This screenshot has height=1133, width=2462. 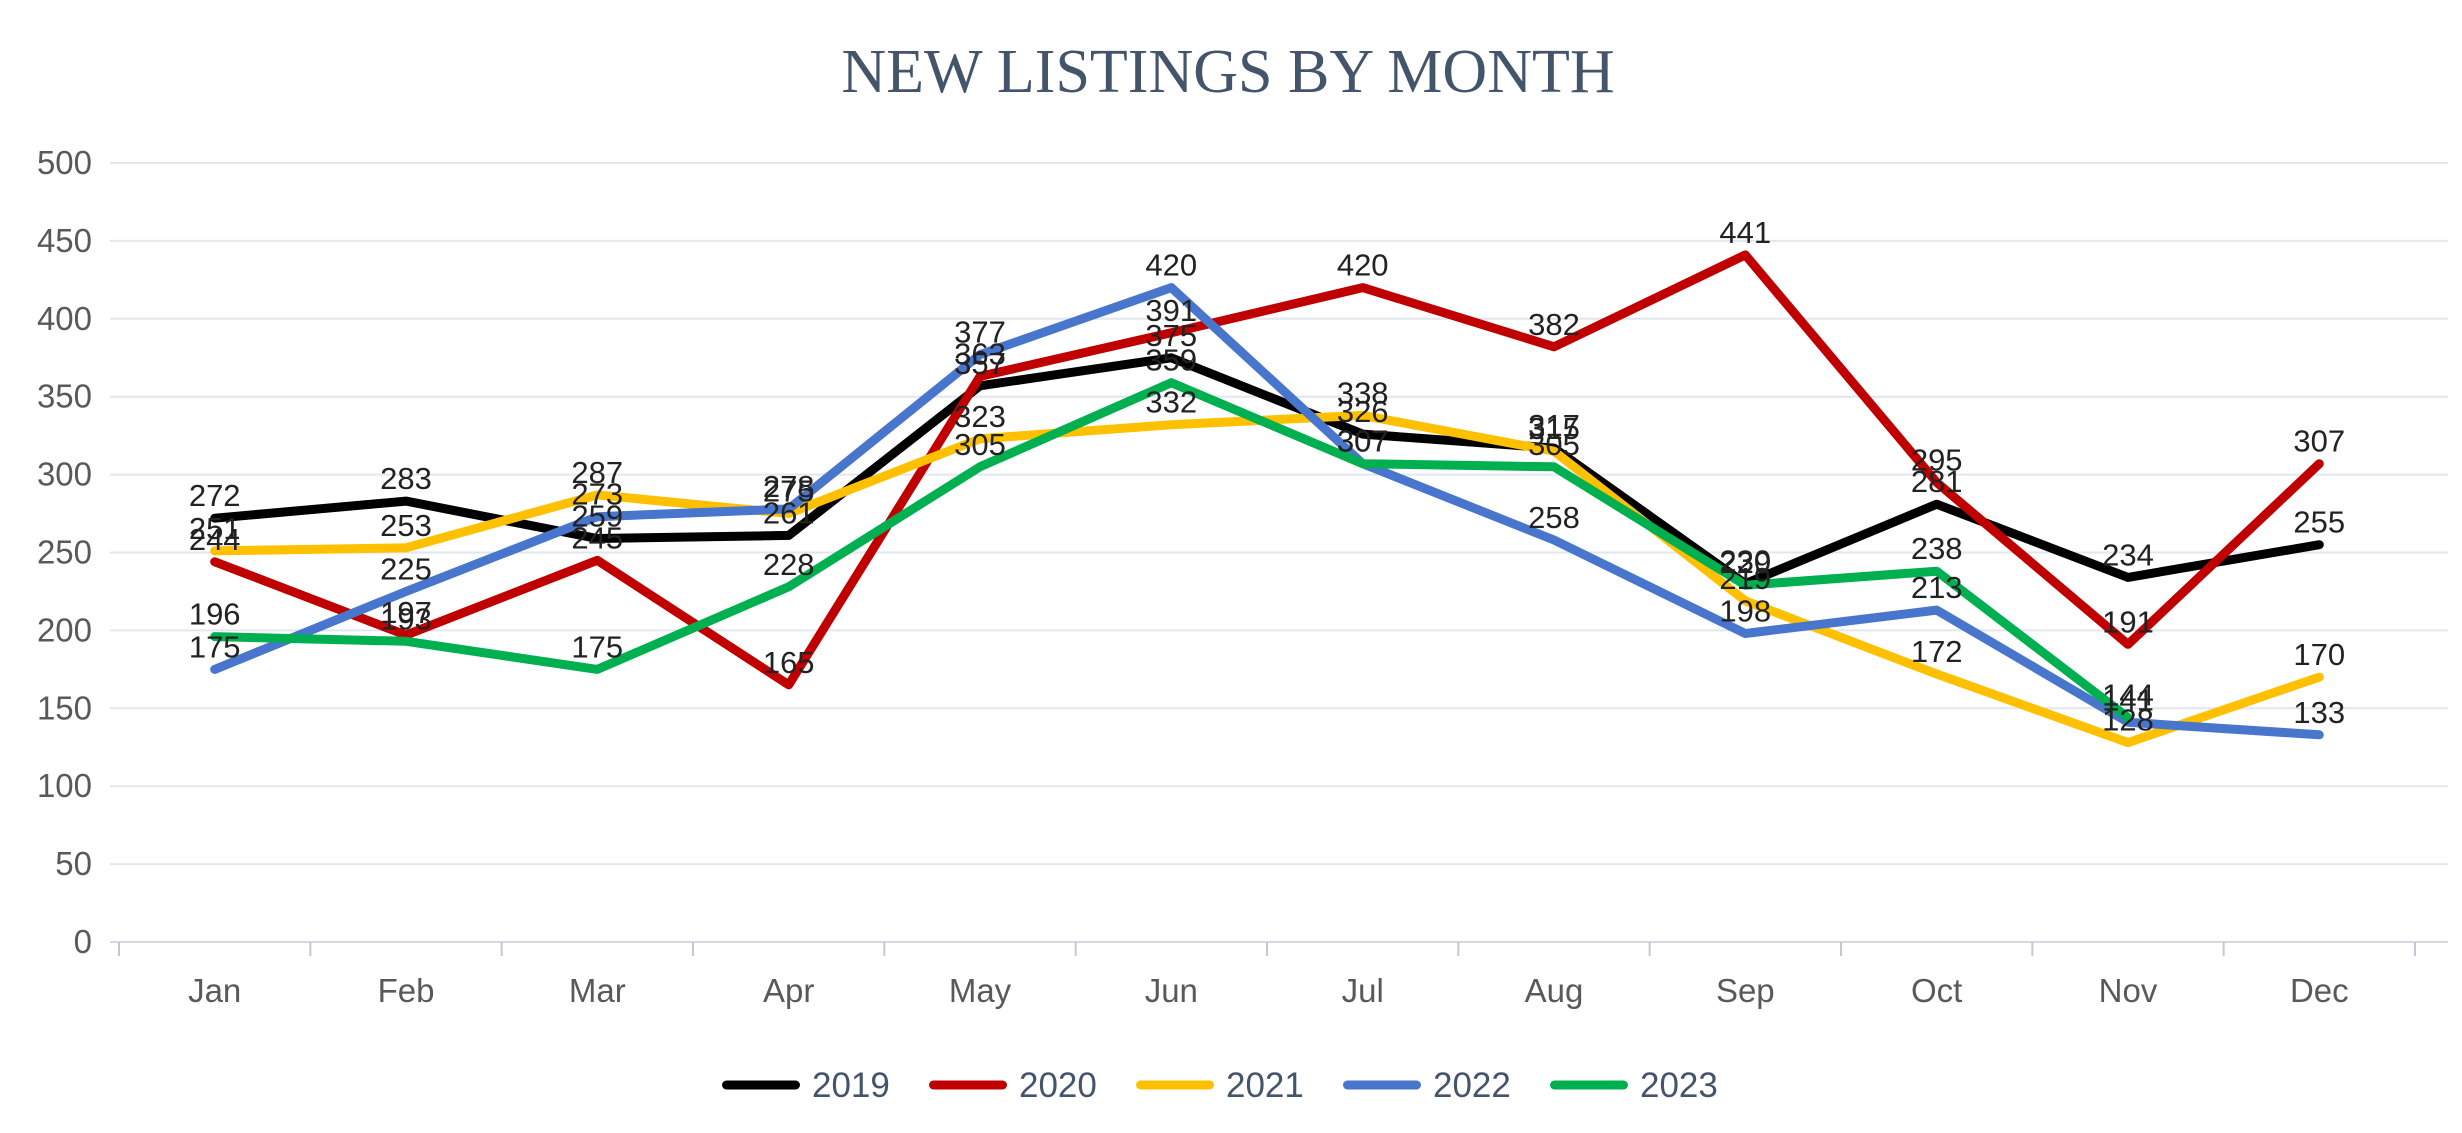 What do you see at coordinates (1363, 265) in the screenshot?
I see `data-label-2020: 420` at bounding box center [1363, 265].